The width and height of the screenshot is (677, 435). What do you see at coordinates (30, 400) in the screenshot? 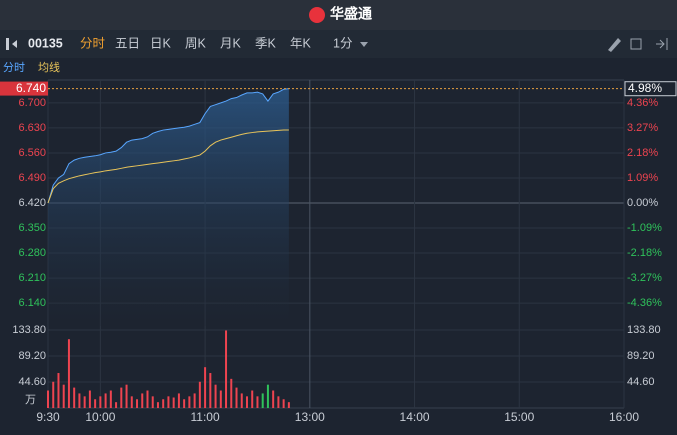
I see `volume-unit: 万` at bounding box center [30, 400].